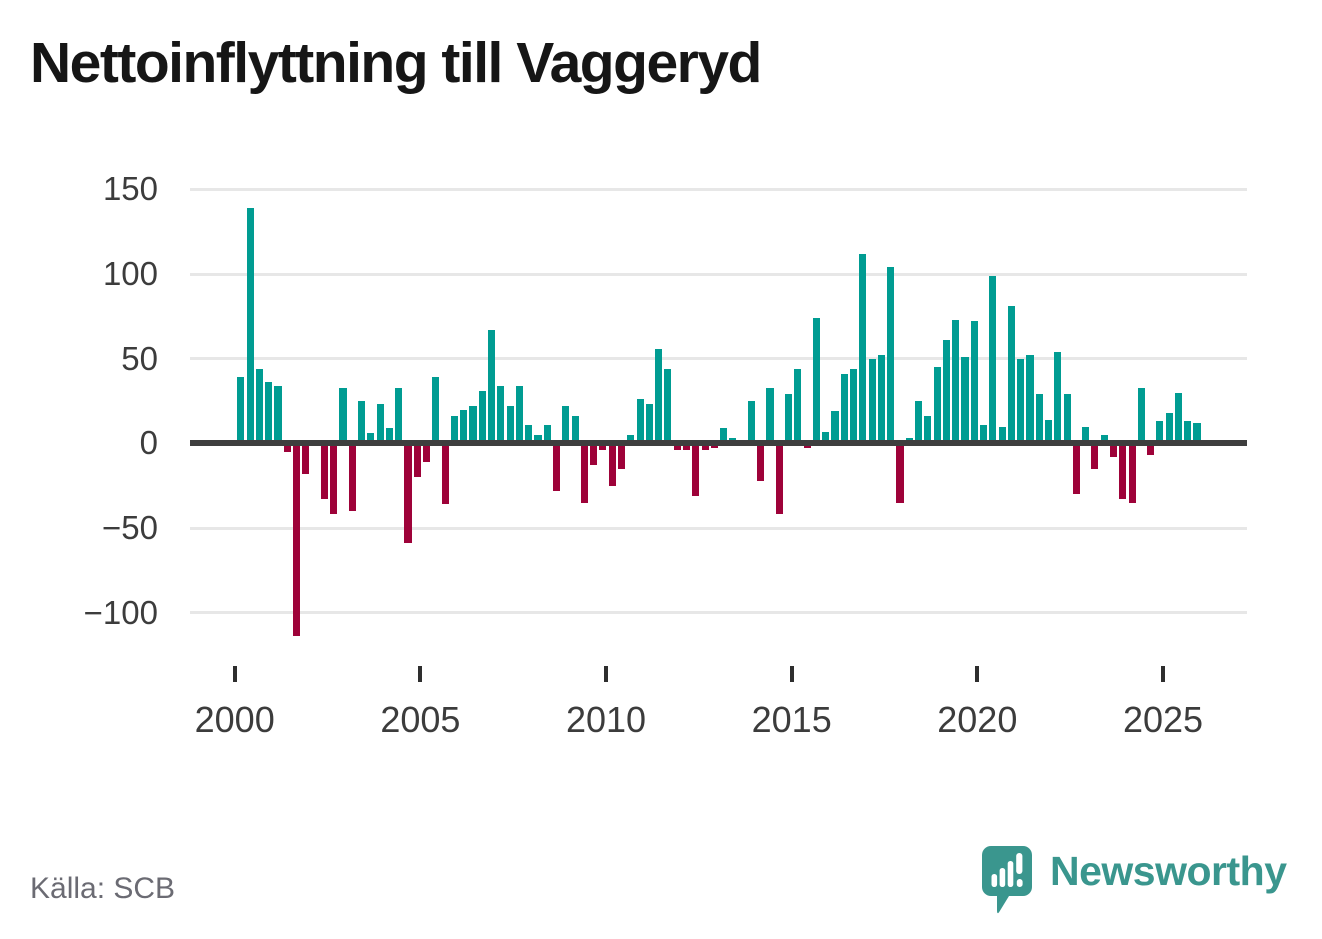 The image size is (1322, 939). Describe the element at coordinates (1067, 419) in the screenshot. I see `bar-2022q2` at that location.